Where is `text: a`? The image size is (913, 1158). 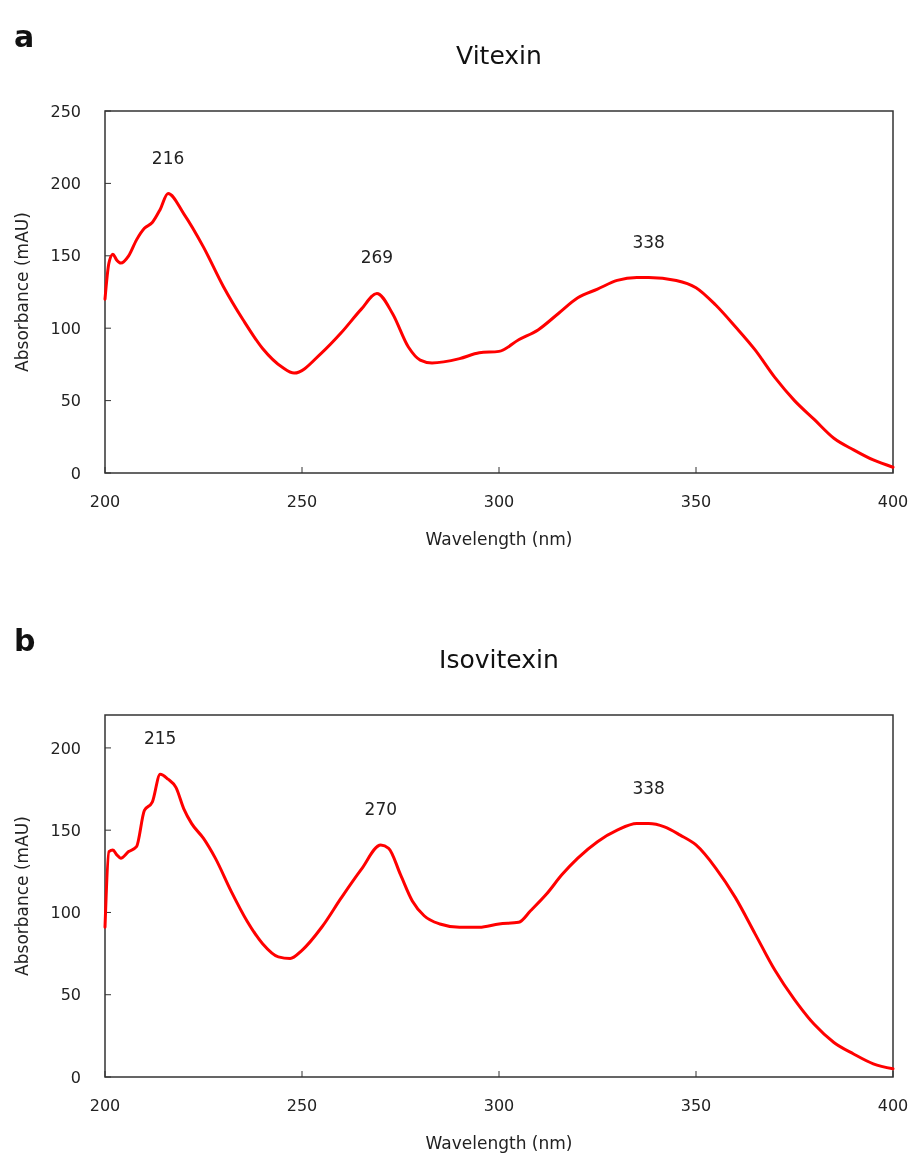 text: a is located at coordinates (24, 36).